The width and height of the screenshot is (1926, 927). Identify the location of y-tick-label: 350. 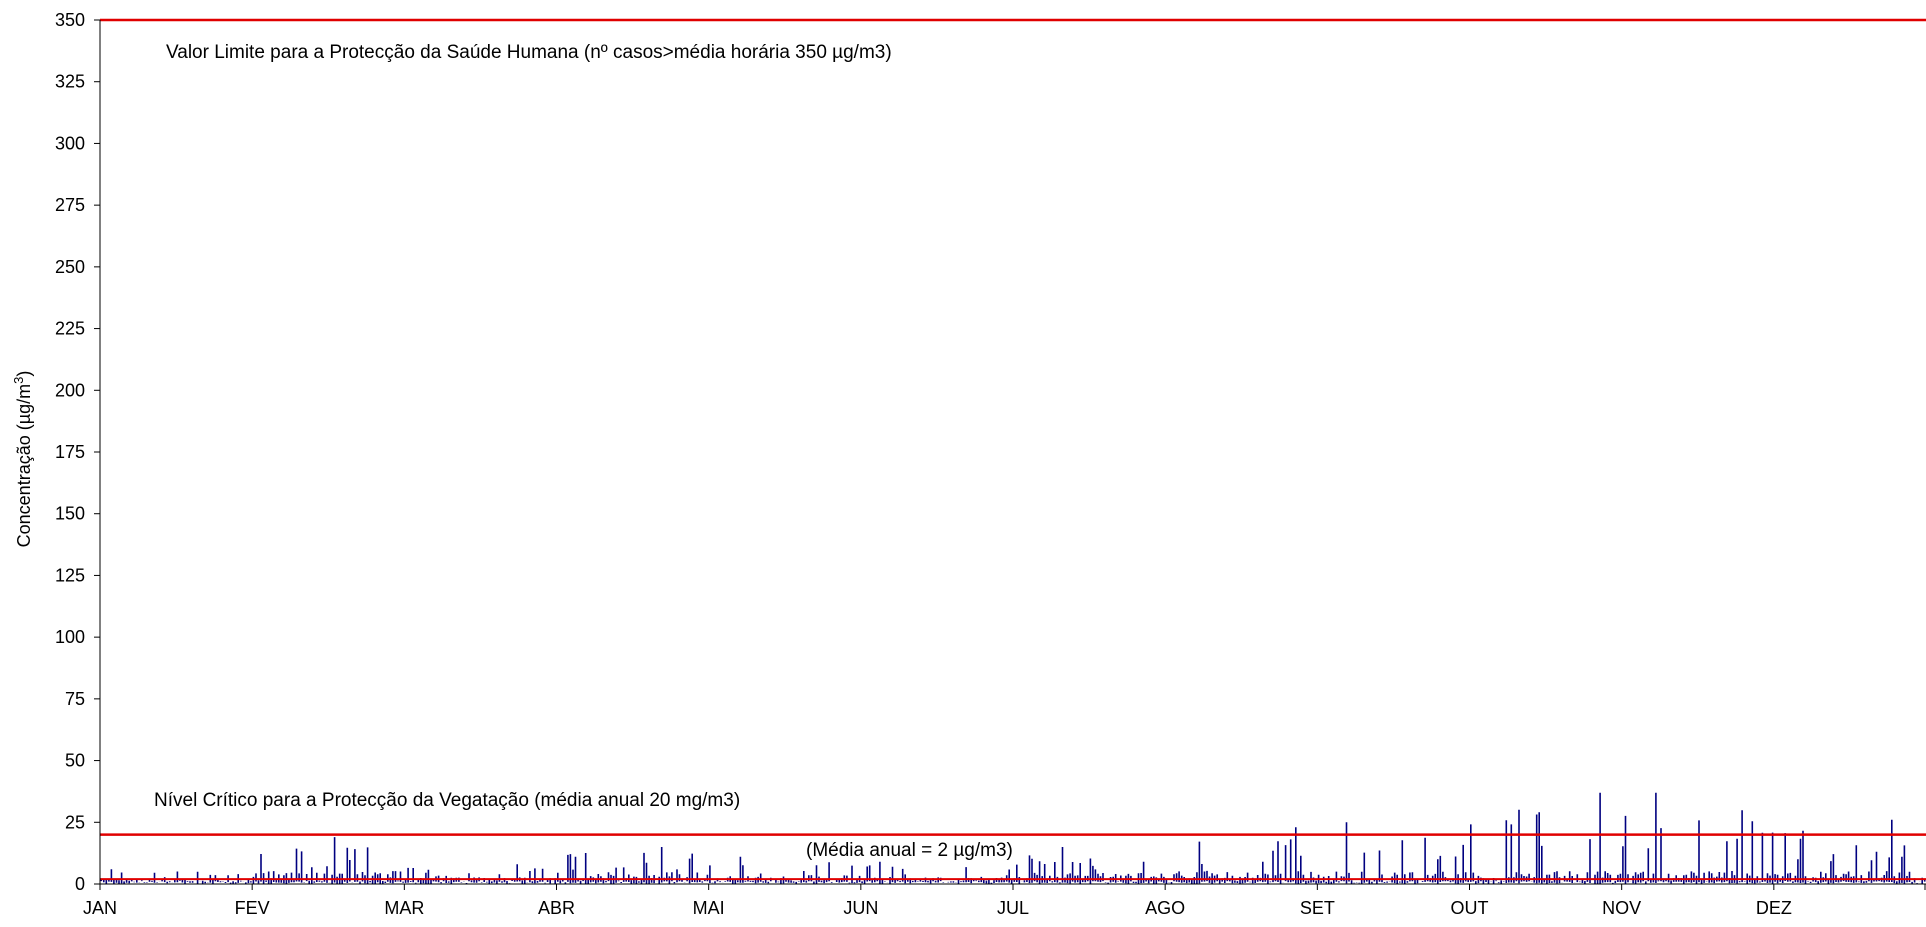
(70, 20).